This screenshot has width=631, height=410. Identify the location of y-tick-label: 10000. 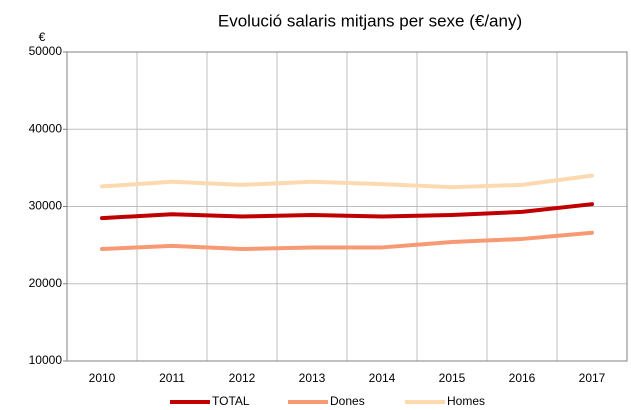
(46, 360).